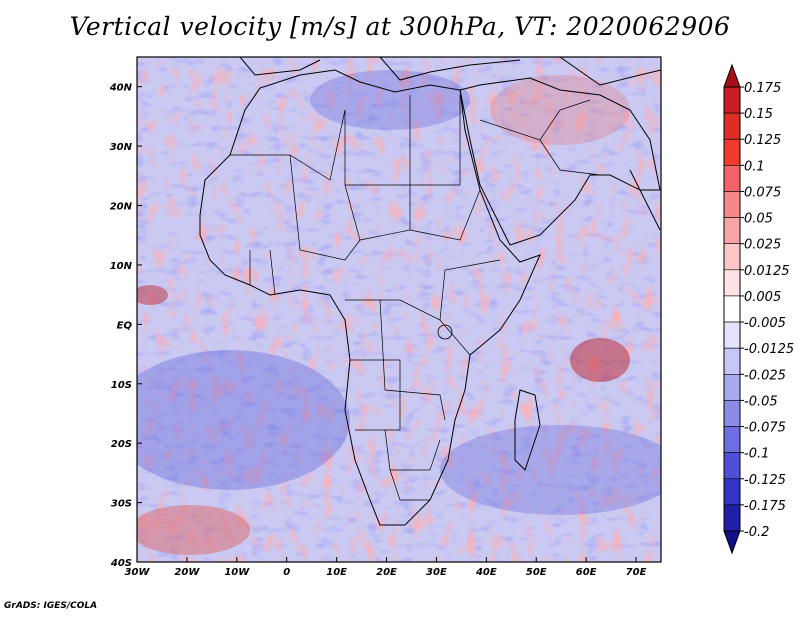  I want to click on arabia-coast, so click(560, 161).